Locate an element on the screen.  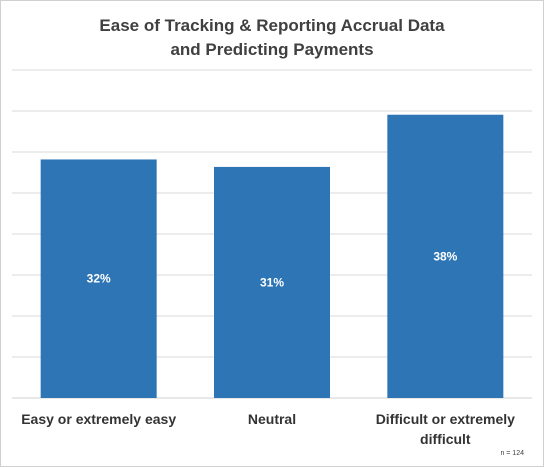
sample-size-note: n = 124 is located at coordinates (512, 453).